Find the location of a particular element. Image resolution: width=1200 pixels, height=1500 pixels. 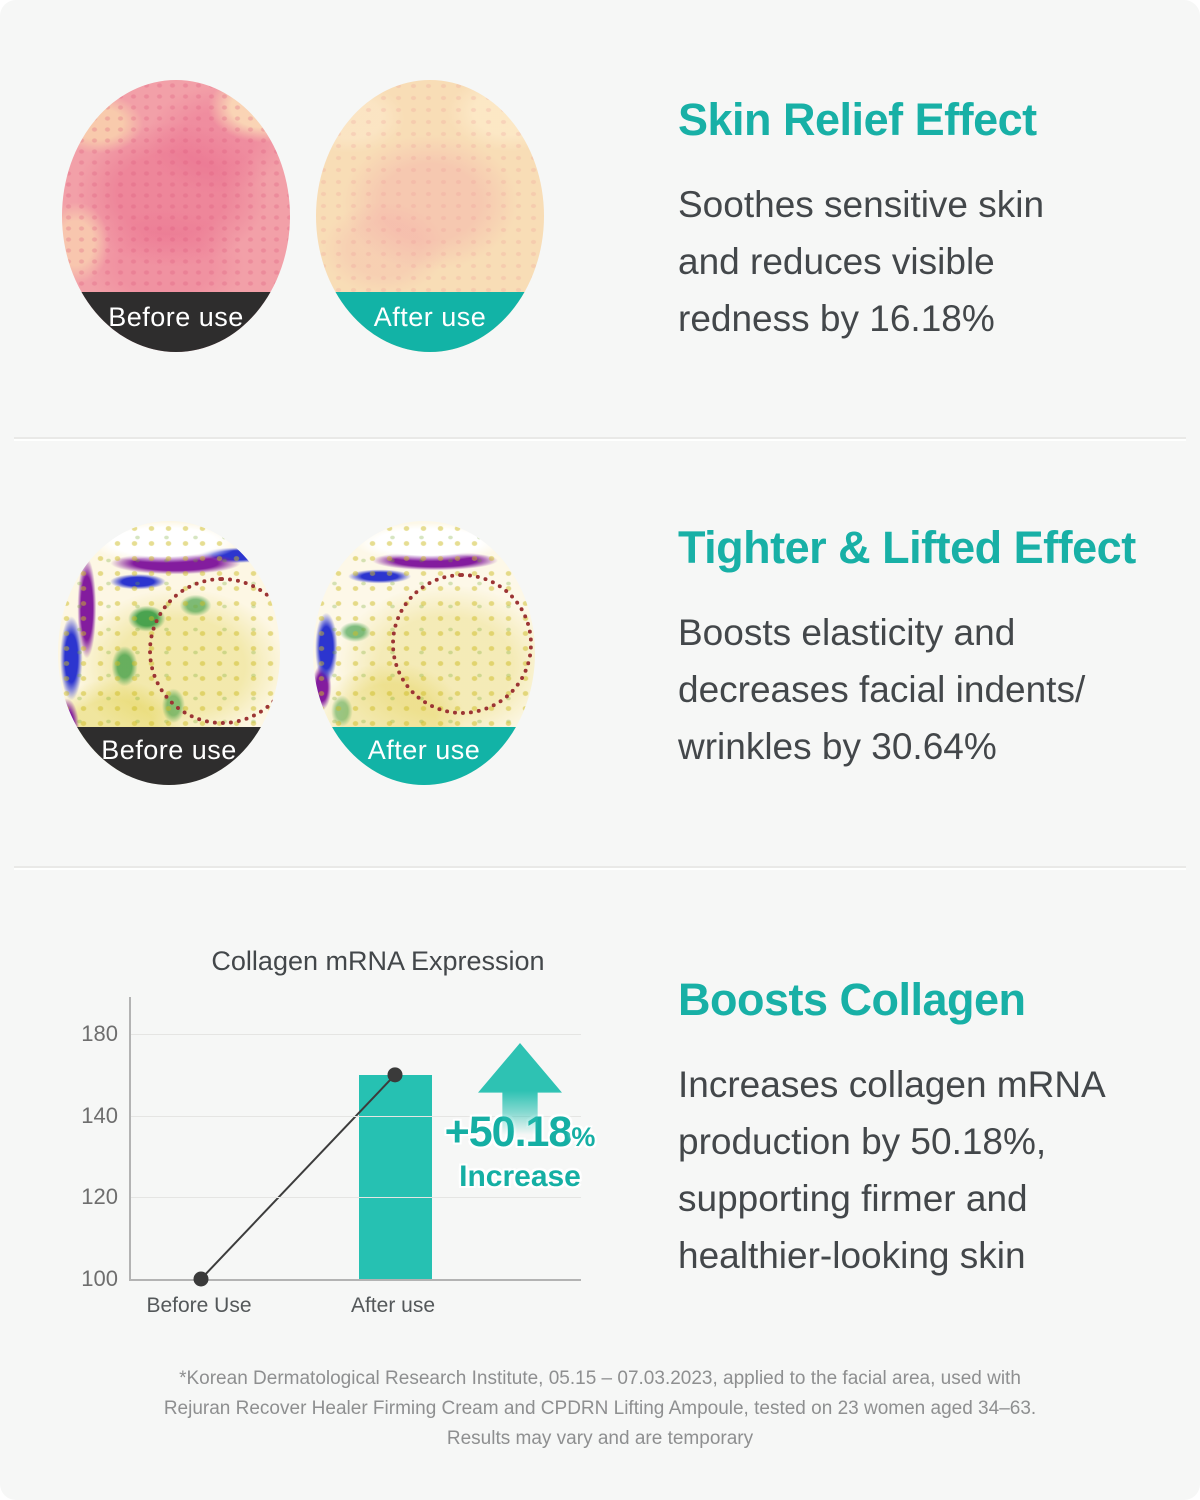

body-line: Increases collagen mRNA is located at coordinates (892, 1084).